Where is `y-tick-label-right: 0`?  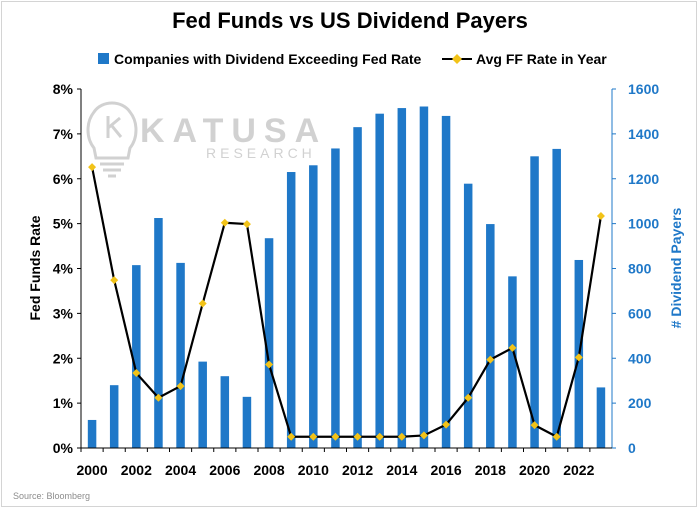
y-tick-label-right: 0 is located at coordinates (632, 448).